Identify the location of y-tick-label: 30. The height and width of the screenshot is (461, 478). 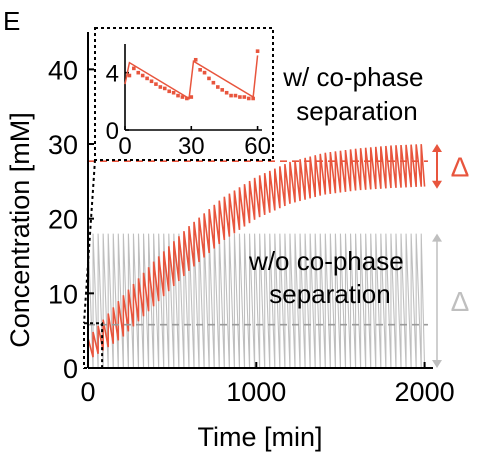
(63, 145).